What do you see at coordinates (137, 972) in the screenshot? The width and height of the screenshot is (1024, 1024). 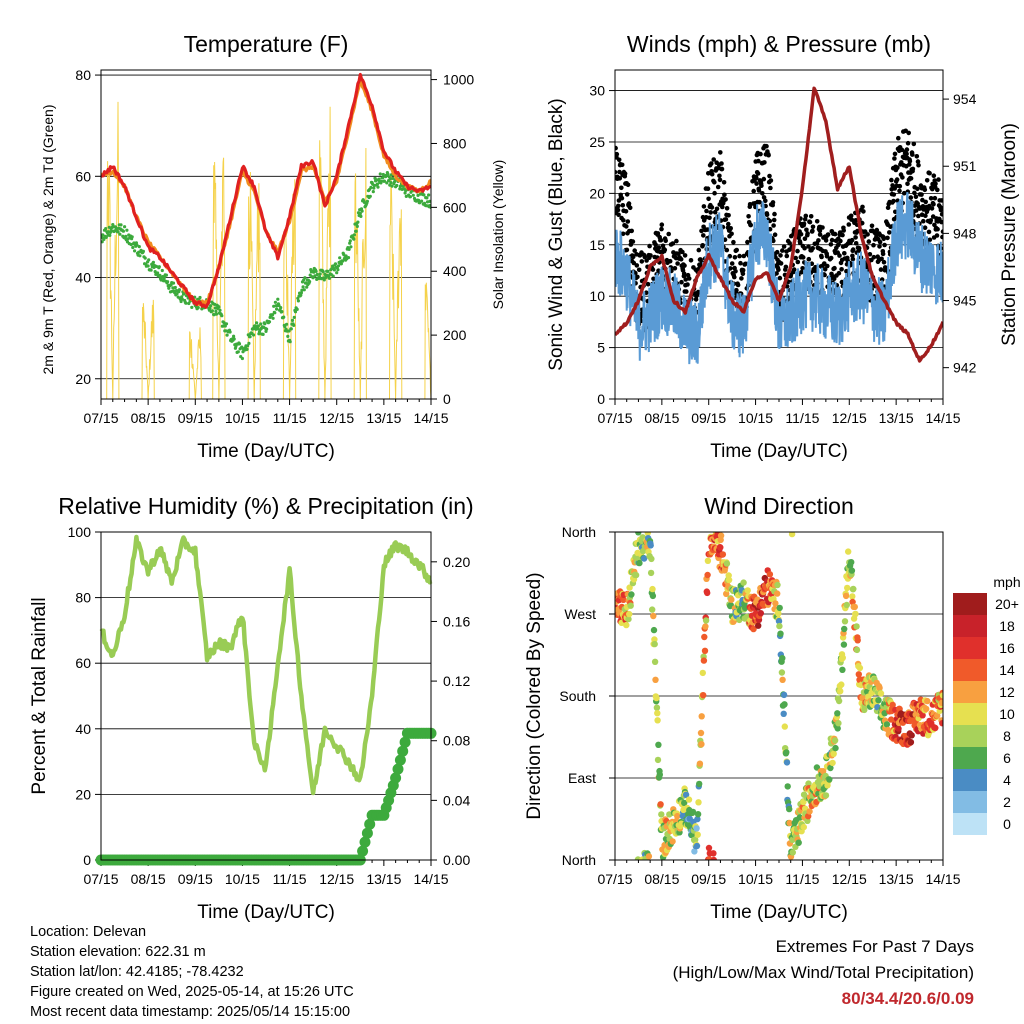 I see `latlon-text: Station lat/lon: 42.4185; -78.4232` at bounding box center [137, 972].